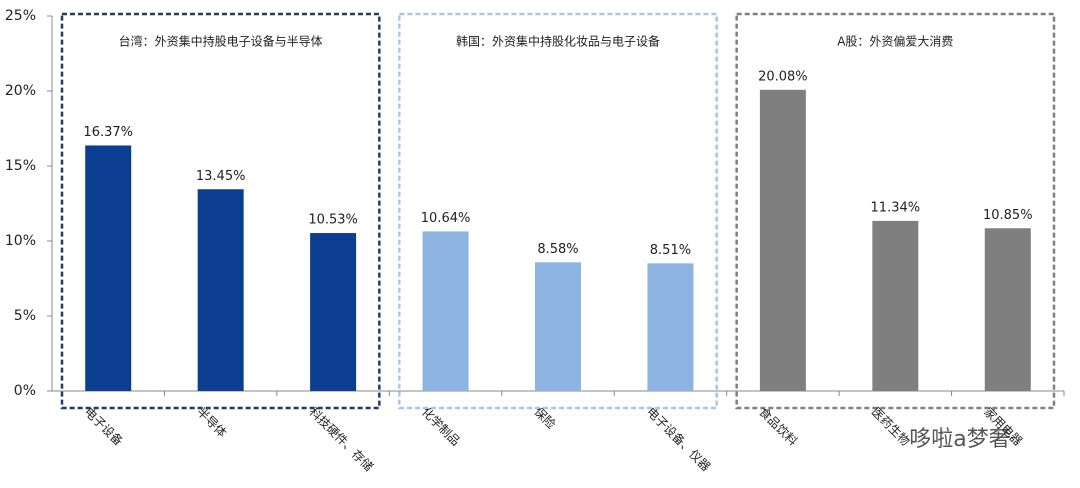 This screenshot has height=488, width=1080. Describe the element at coordinates (108, 132) in the screenshot. I see `value-label: 16.37%` at that location.